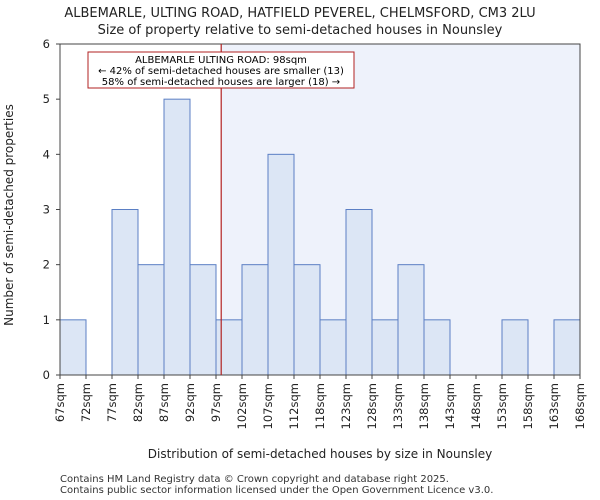 This screenshot has width=600, height=500. I want to click on x-tick-label: 112sqm, so click(294, 406).